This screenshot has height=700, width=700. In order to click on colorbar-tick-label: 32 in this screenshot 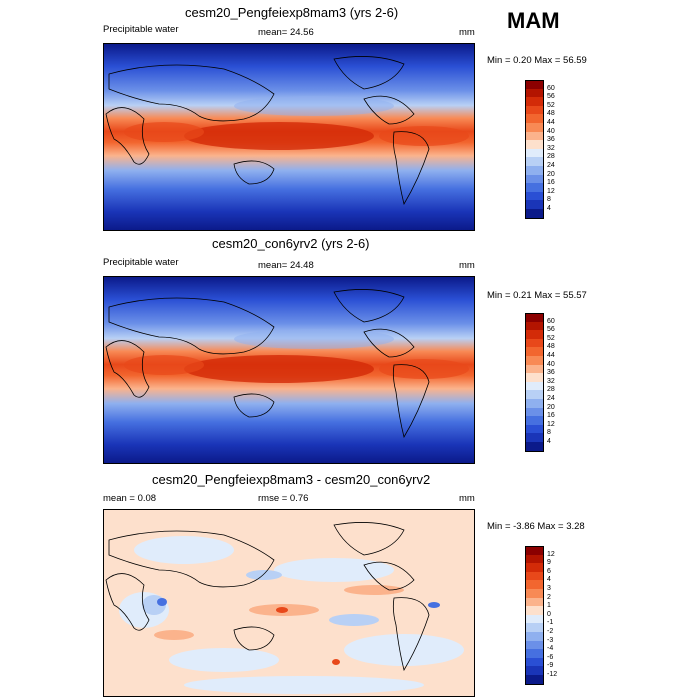, I will do `click(551, 148)`.